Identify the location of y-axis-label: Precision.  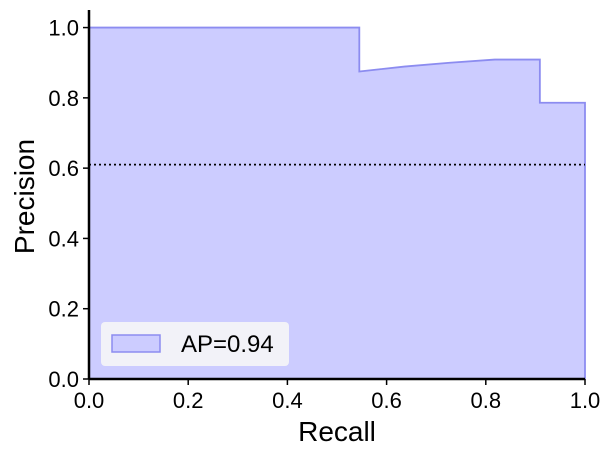
(24, 196).